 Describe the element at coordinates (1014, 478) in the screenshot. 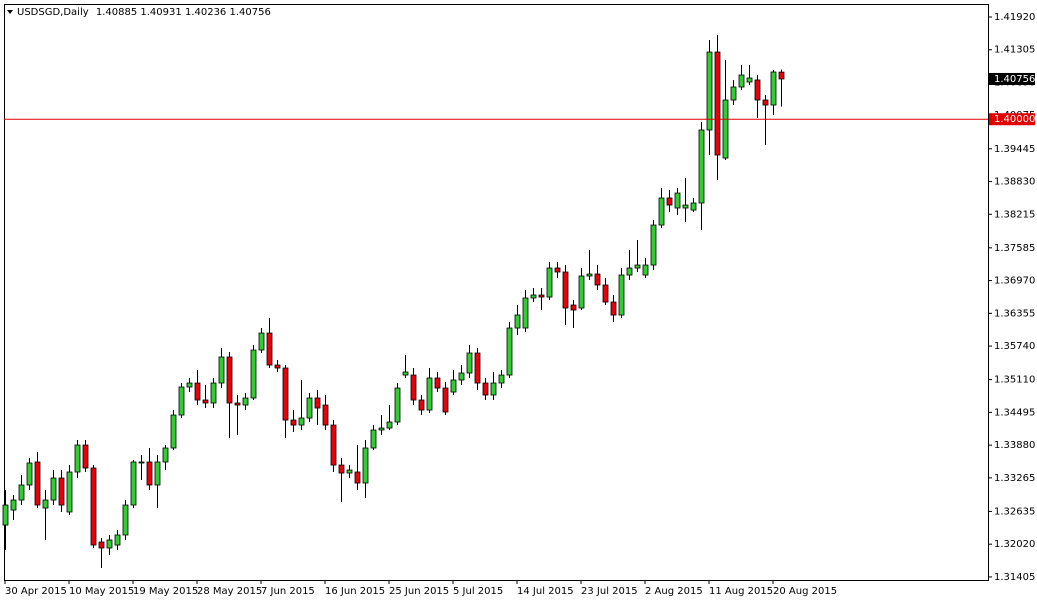

I see `y-tick-label: 1.33265` at that location.